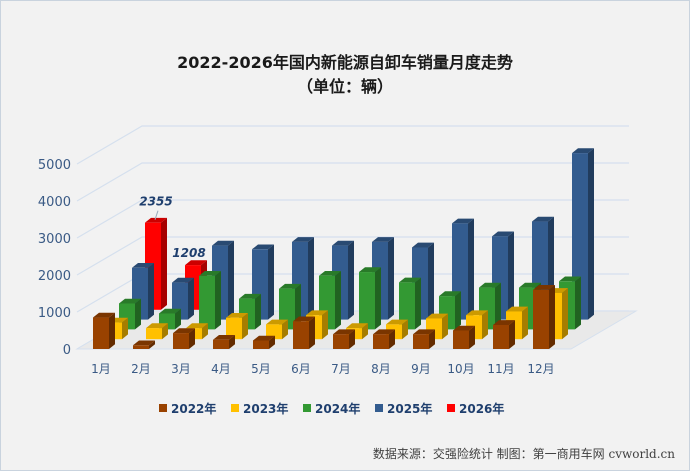  I want to click on bar-2022年-12月, so click(544, 317).